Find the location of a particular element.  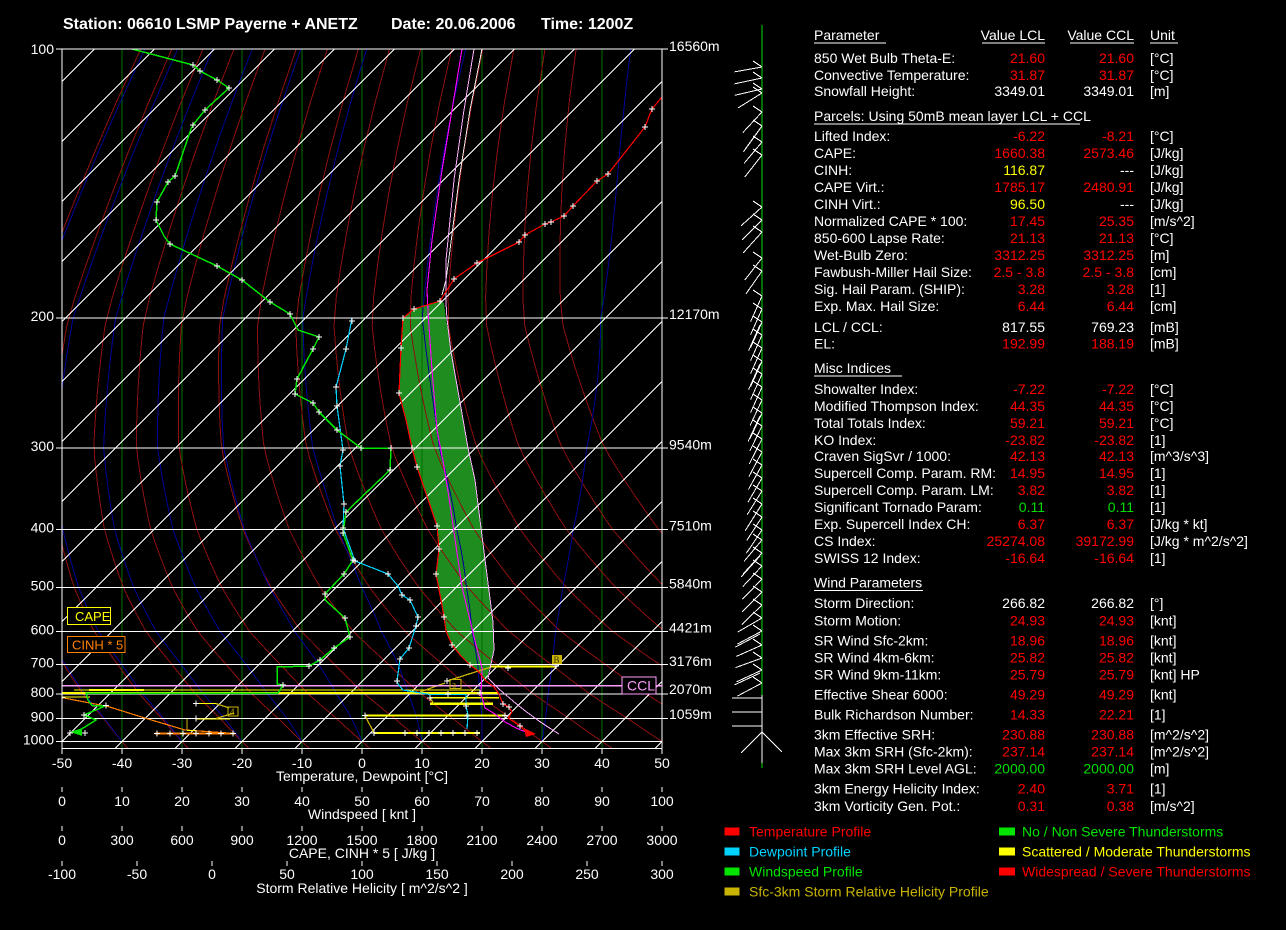

svg-text: Windspeed [ knt ] is located at coordinates (362, 814).